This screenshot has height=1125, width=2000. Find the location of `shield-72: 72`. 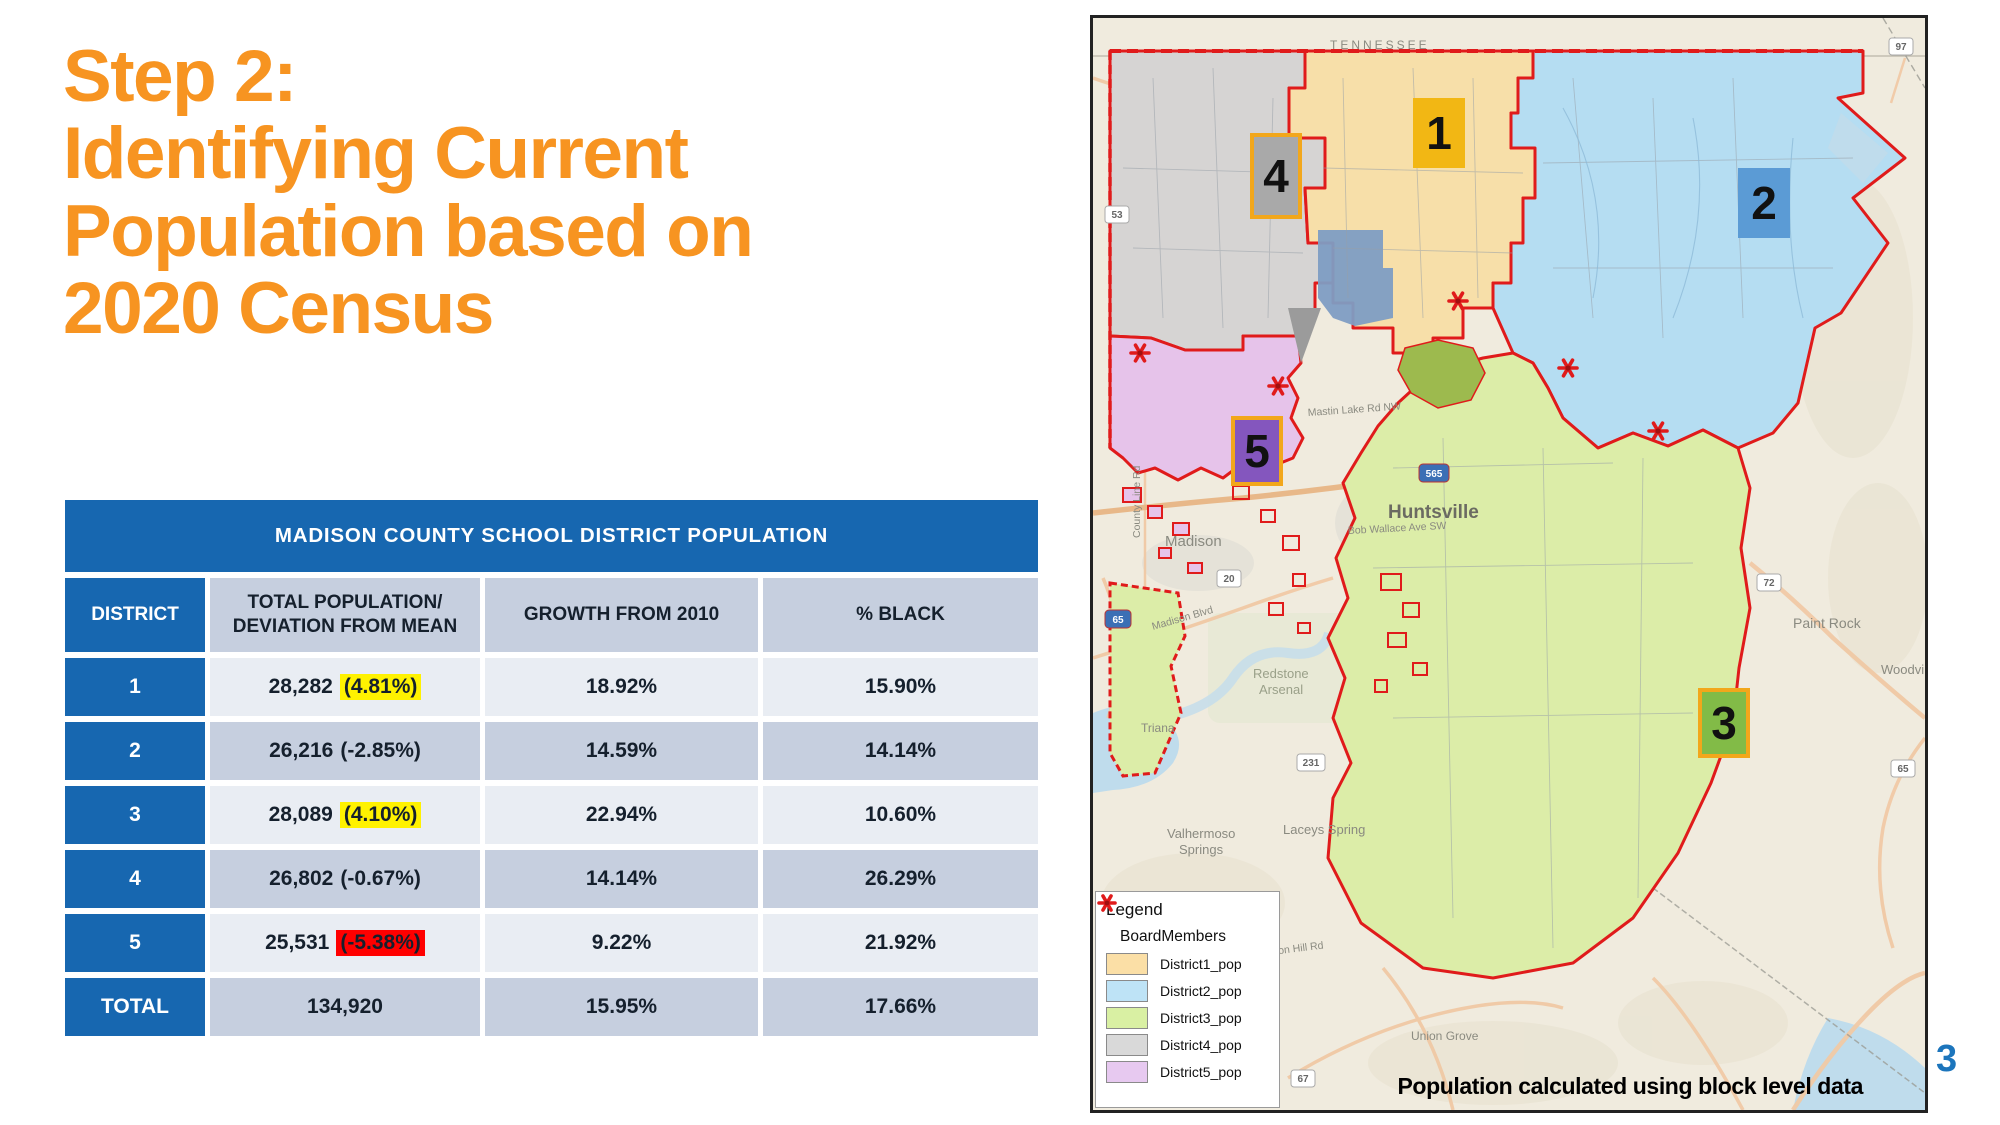

shield-72: 72 is located at coordinates (1769, 583).